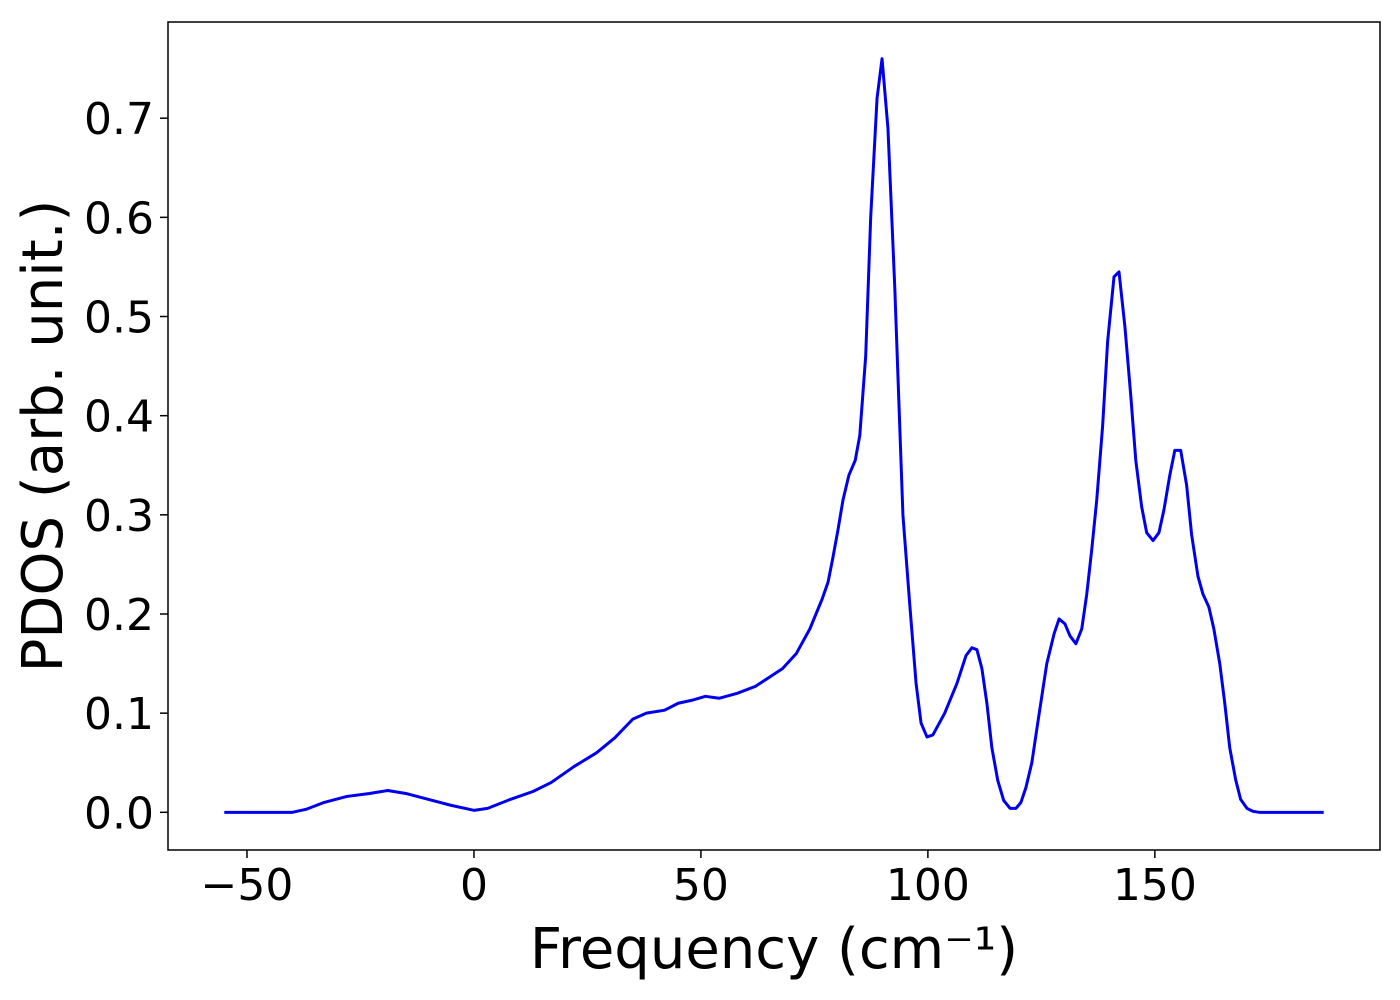 This screenshot has width=1400, height=1000. Describe the element at coordinates (701, 885) in the screenshot. I see `x-tick-label: 50` at that location.